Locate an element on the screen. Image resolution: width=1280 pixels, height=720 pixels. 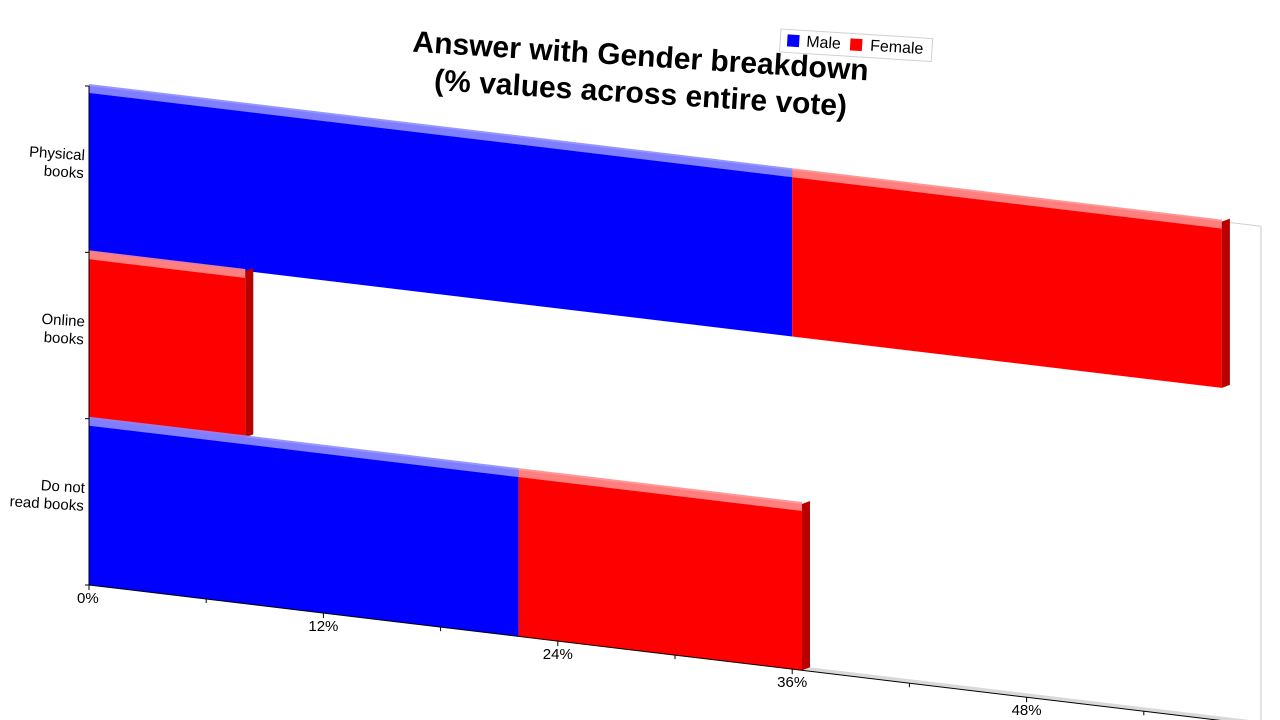
bar-male-do-not-read-books is located at coordinates (304, 526).